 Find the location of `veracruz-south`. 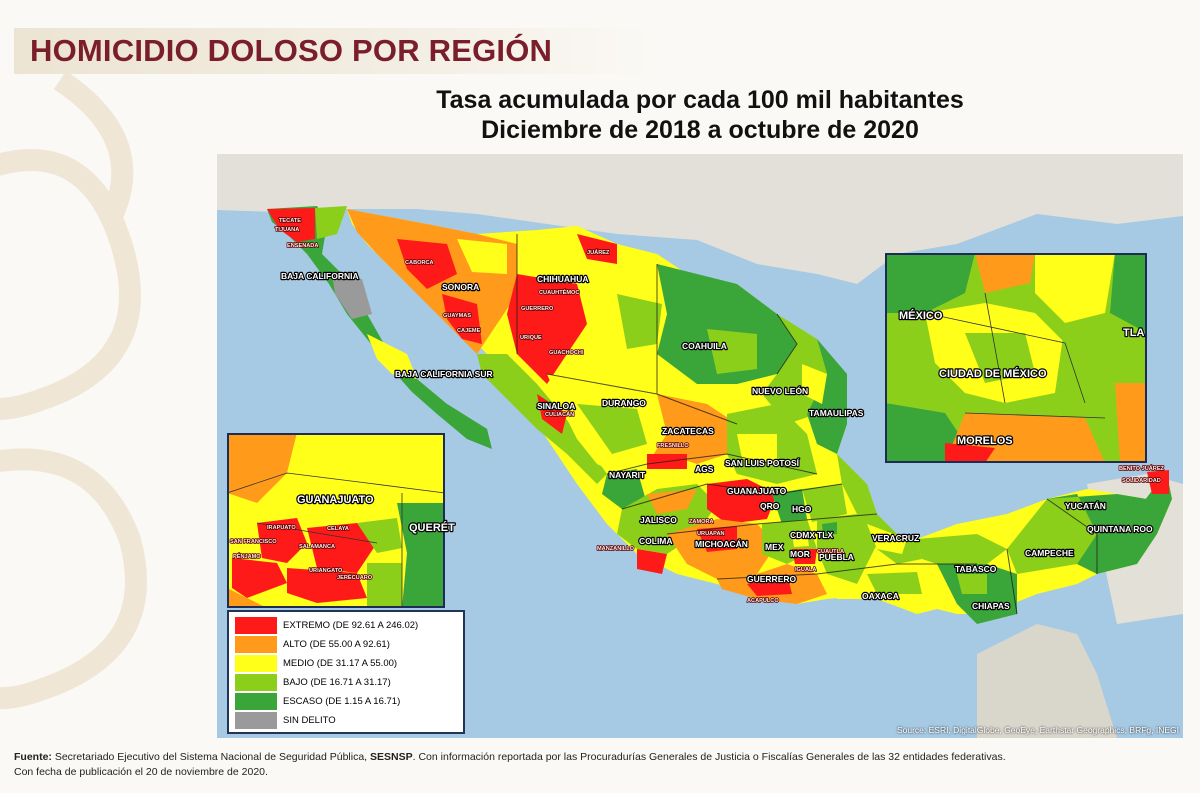

veracruz-south is located at coordinates (887, 539).